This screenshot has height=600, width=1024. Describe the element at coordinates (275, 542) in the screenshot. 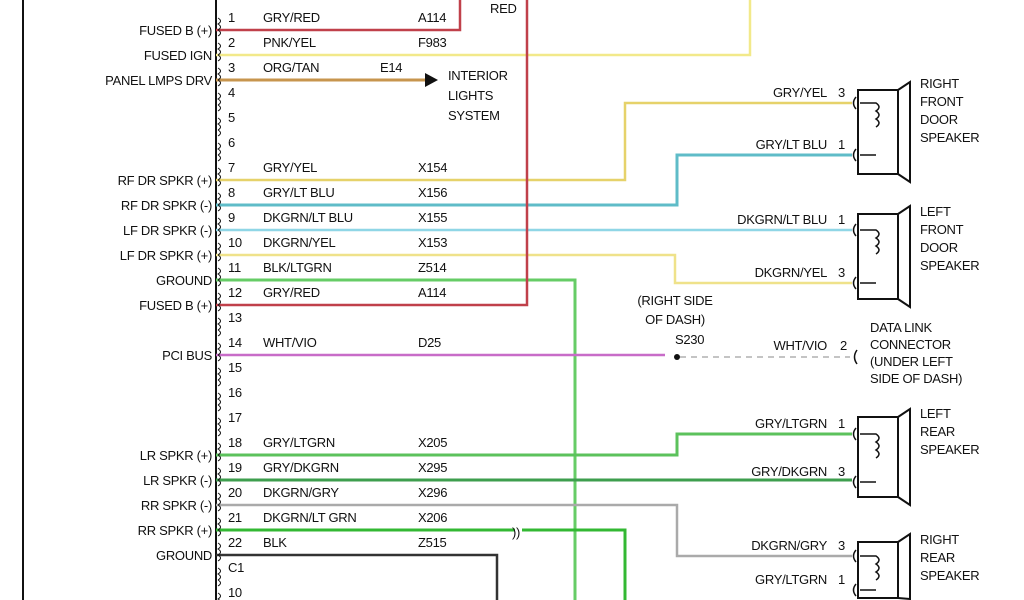

I see `wire-color-label: BLK` at that location.